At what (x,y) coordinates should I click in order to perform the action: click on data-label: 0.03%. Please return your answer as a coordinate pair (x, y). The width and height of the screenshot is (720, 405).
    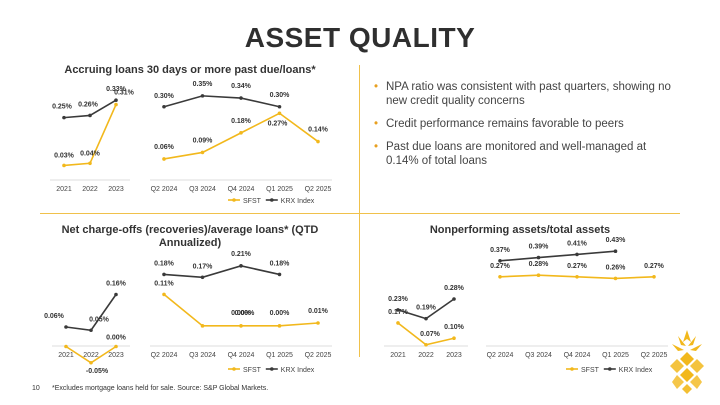
    Looking at the image, I should click on (64, 155).